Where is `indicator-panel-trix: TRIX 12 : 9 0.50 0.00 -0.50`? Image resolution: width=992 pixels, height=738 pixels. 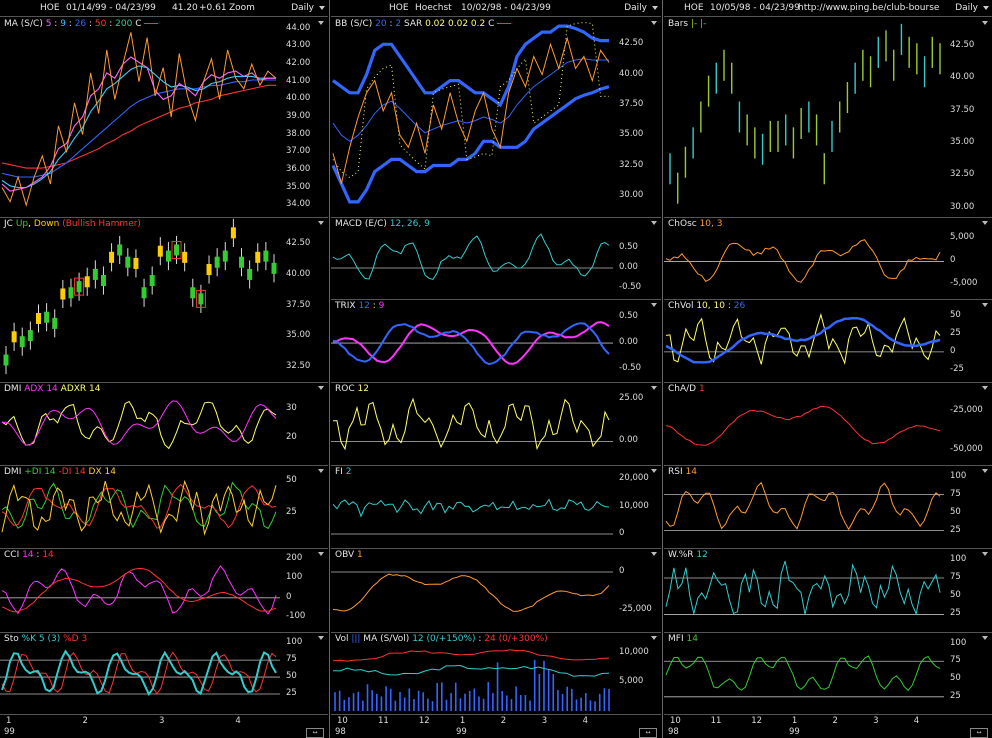
indicator-panel-trix: TRIX 12 : 9 0.50 0.00 -0.50 is located at coordinates (496, 341).